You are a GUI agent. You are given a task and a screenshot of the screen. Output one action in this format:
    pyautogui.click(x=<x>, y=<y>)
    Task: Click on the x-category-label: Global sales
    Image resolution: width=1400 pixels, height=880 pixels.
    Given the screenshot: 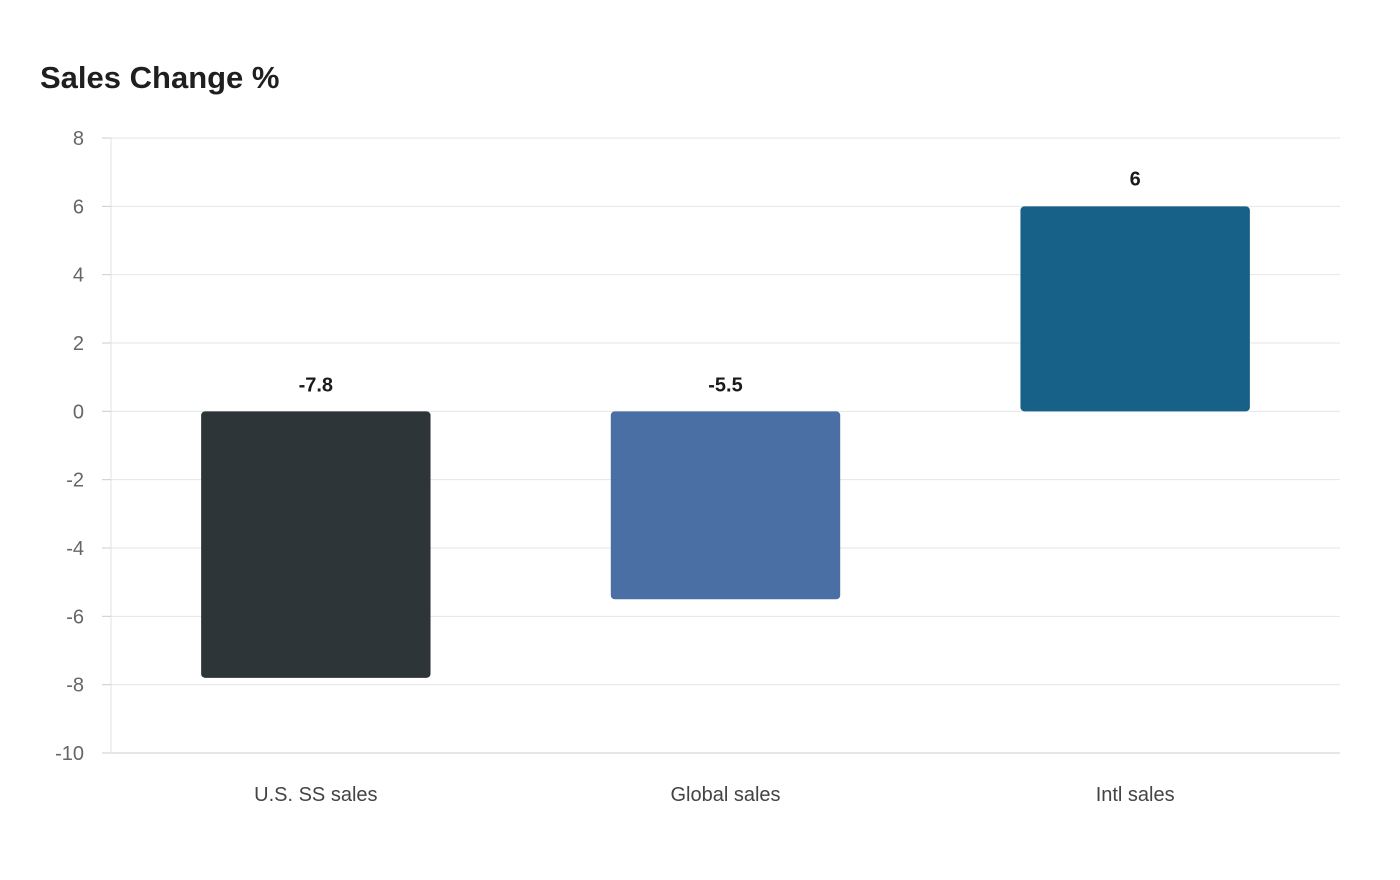 What is the action you would take?
    pyautogui.click(x=725, y=795)
    